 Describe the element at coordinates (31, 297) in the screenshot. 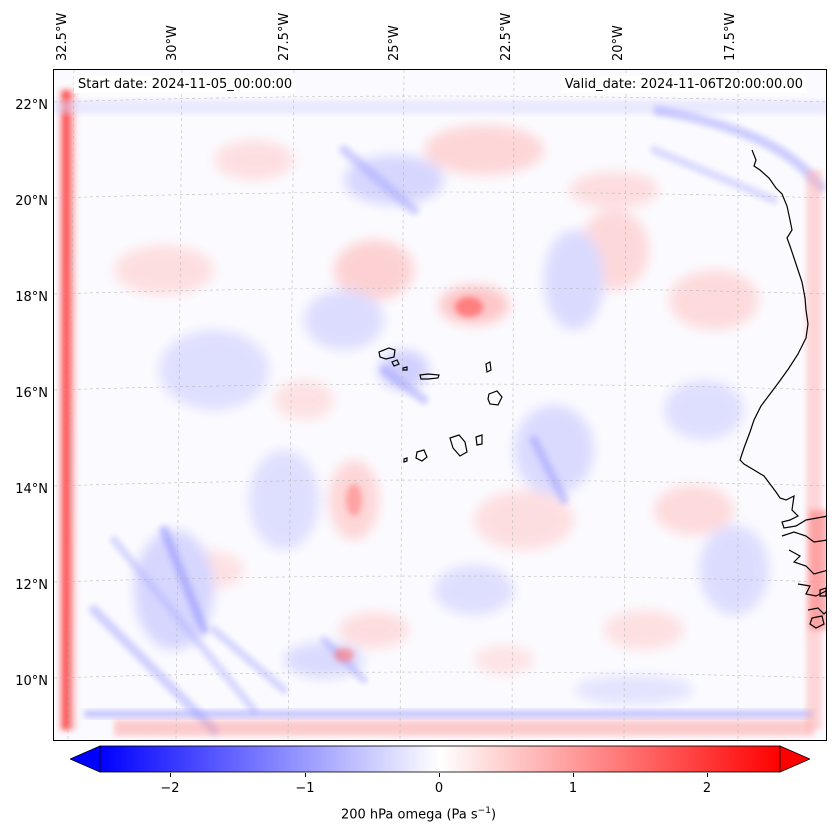

I see `lat-label-18n: 18°N` at that location.